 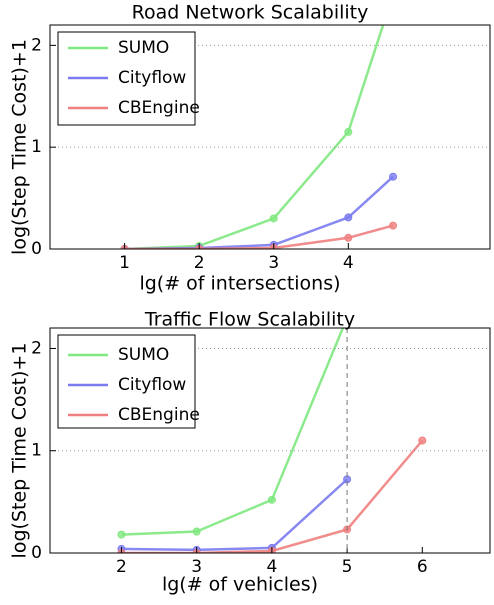 I want to click on x-axis-label: lg(# of intersections), so click(x=239, y=284).